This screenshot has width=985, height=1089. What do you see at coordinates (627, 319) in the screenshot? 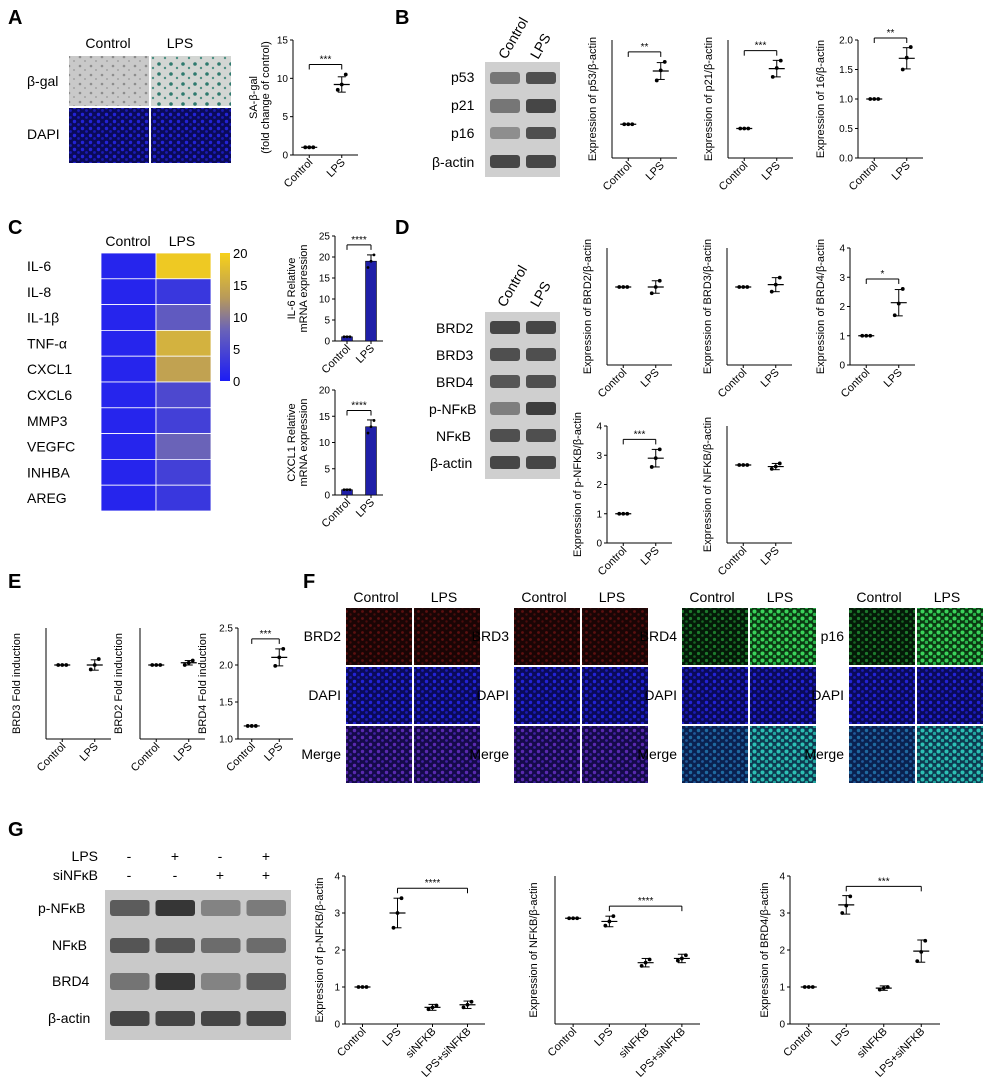
I see `chart-D1: Control LPS Expression of BRD2/β-actin` at bounding box center [627, 319].